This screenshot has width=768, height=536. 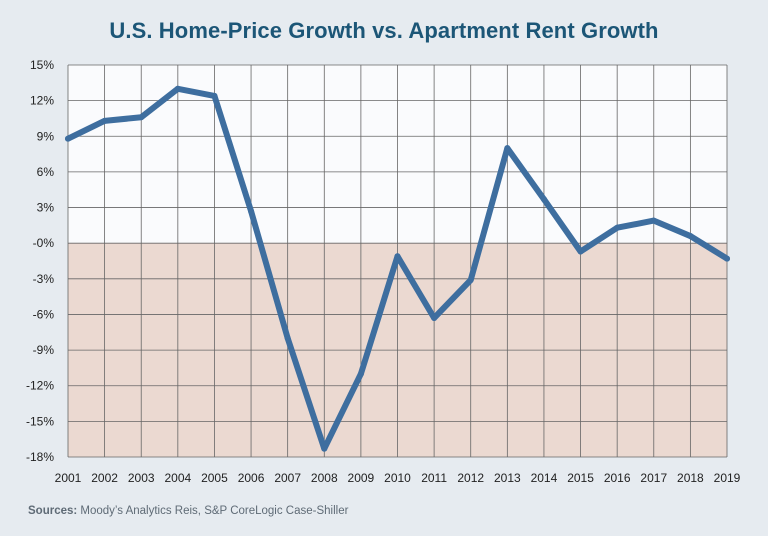 I want to click on y-tick-label: 12%, so click(x=42, y=101).